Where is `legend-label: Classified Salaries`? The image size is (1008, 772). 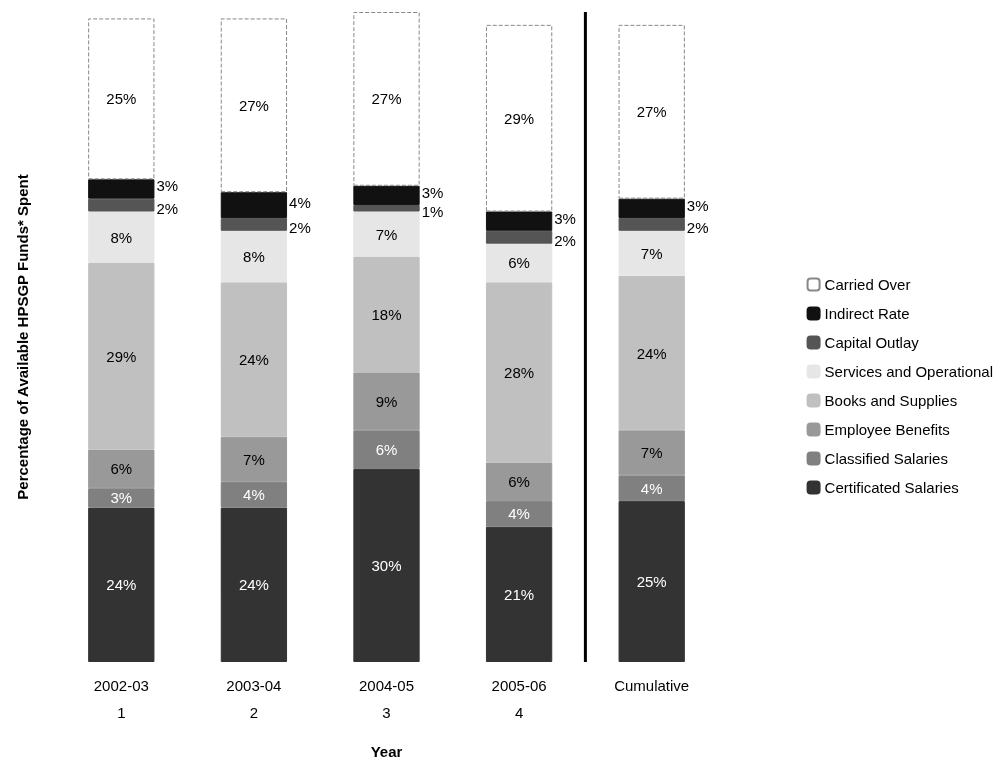
legend-label: Classified Salaries is located at coordinates (886, 458).